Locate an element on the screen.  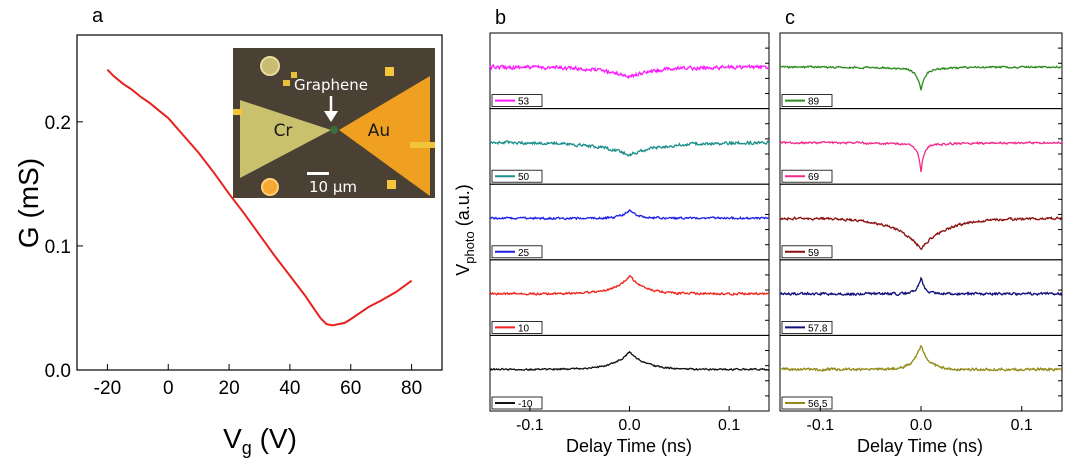
bond-pad-bottom-left is located at coordinates (270, 187).